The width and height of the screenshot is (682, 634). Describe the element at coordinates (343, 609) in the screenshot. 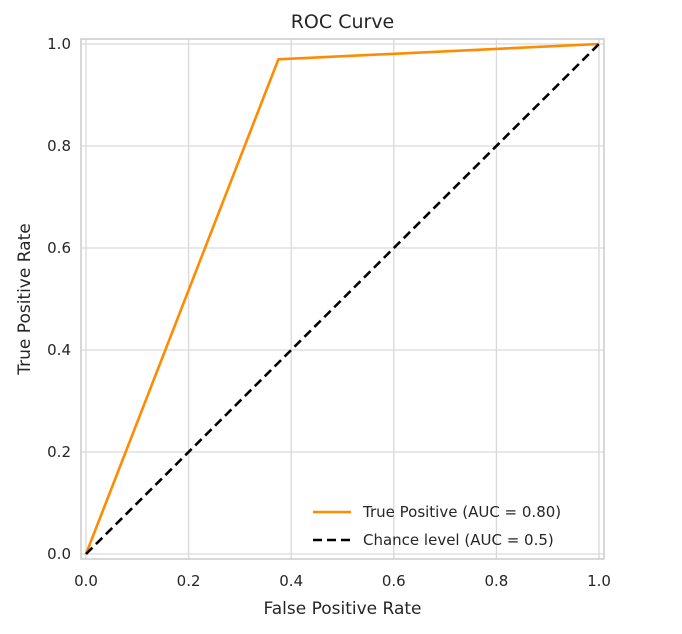

I see `x-axis-label: False Positive Rate` at that location.